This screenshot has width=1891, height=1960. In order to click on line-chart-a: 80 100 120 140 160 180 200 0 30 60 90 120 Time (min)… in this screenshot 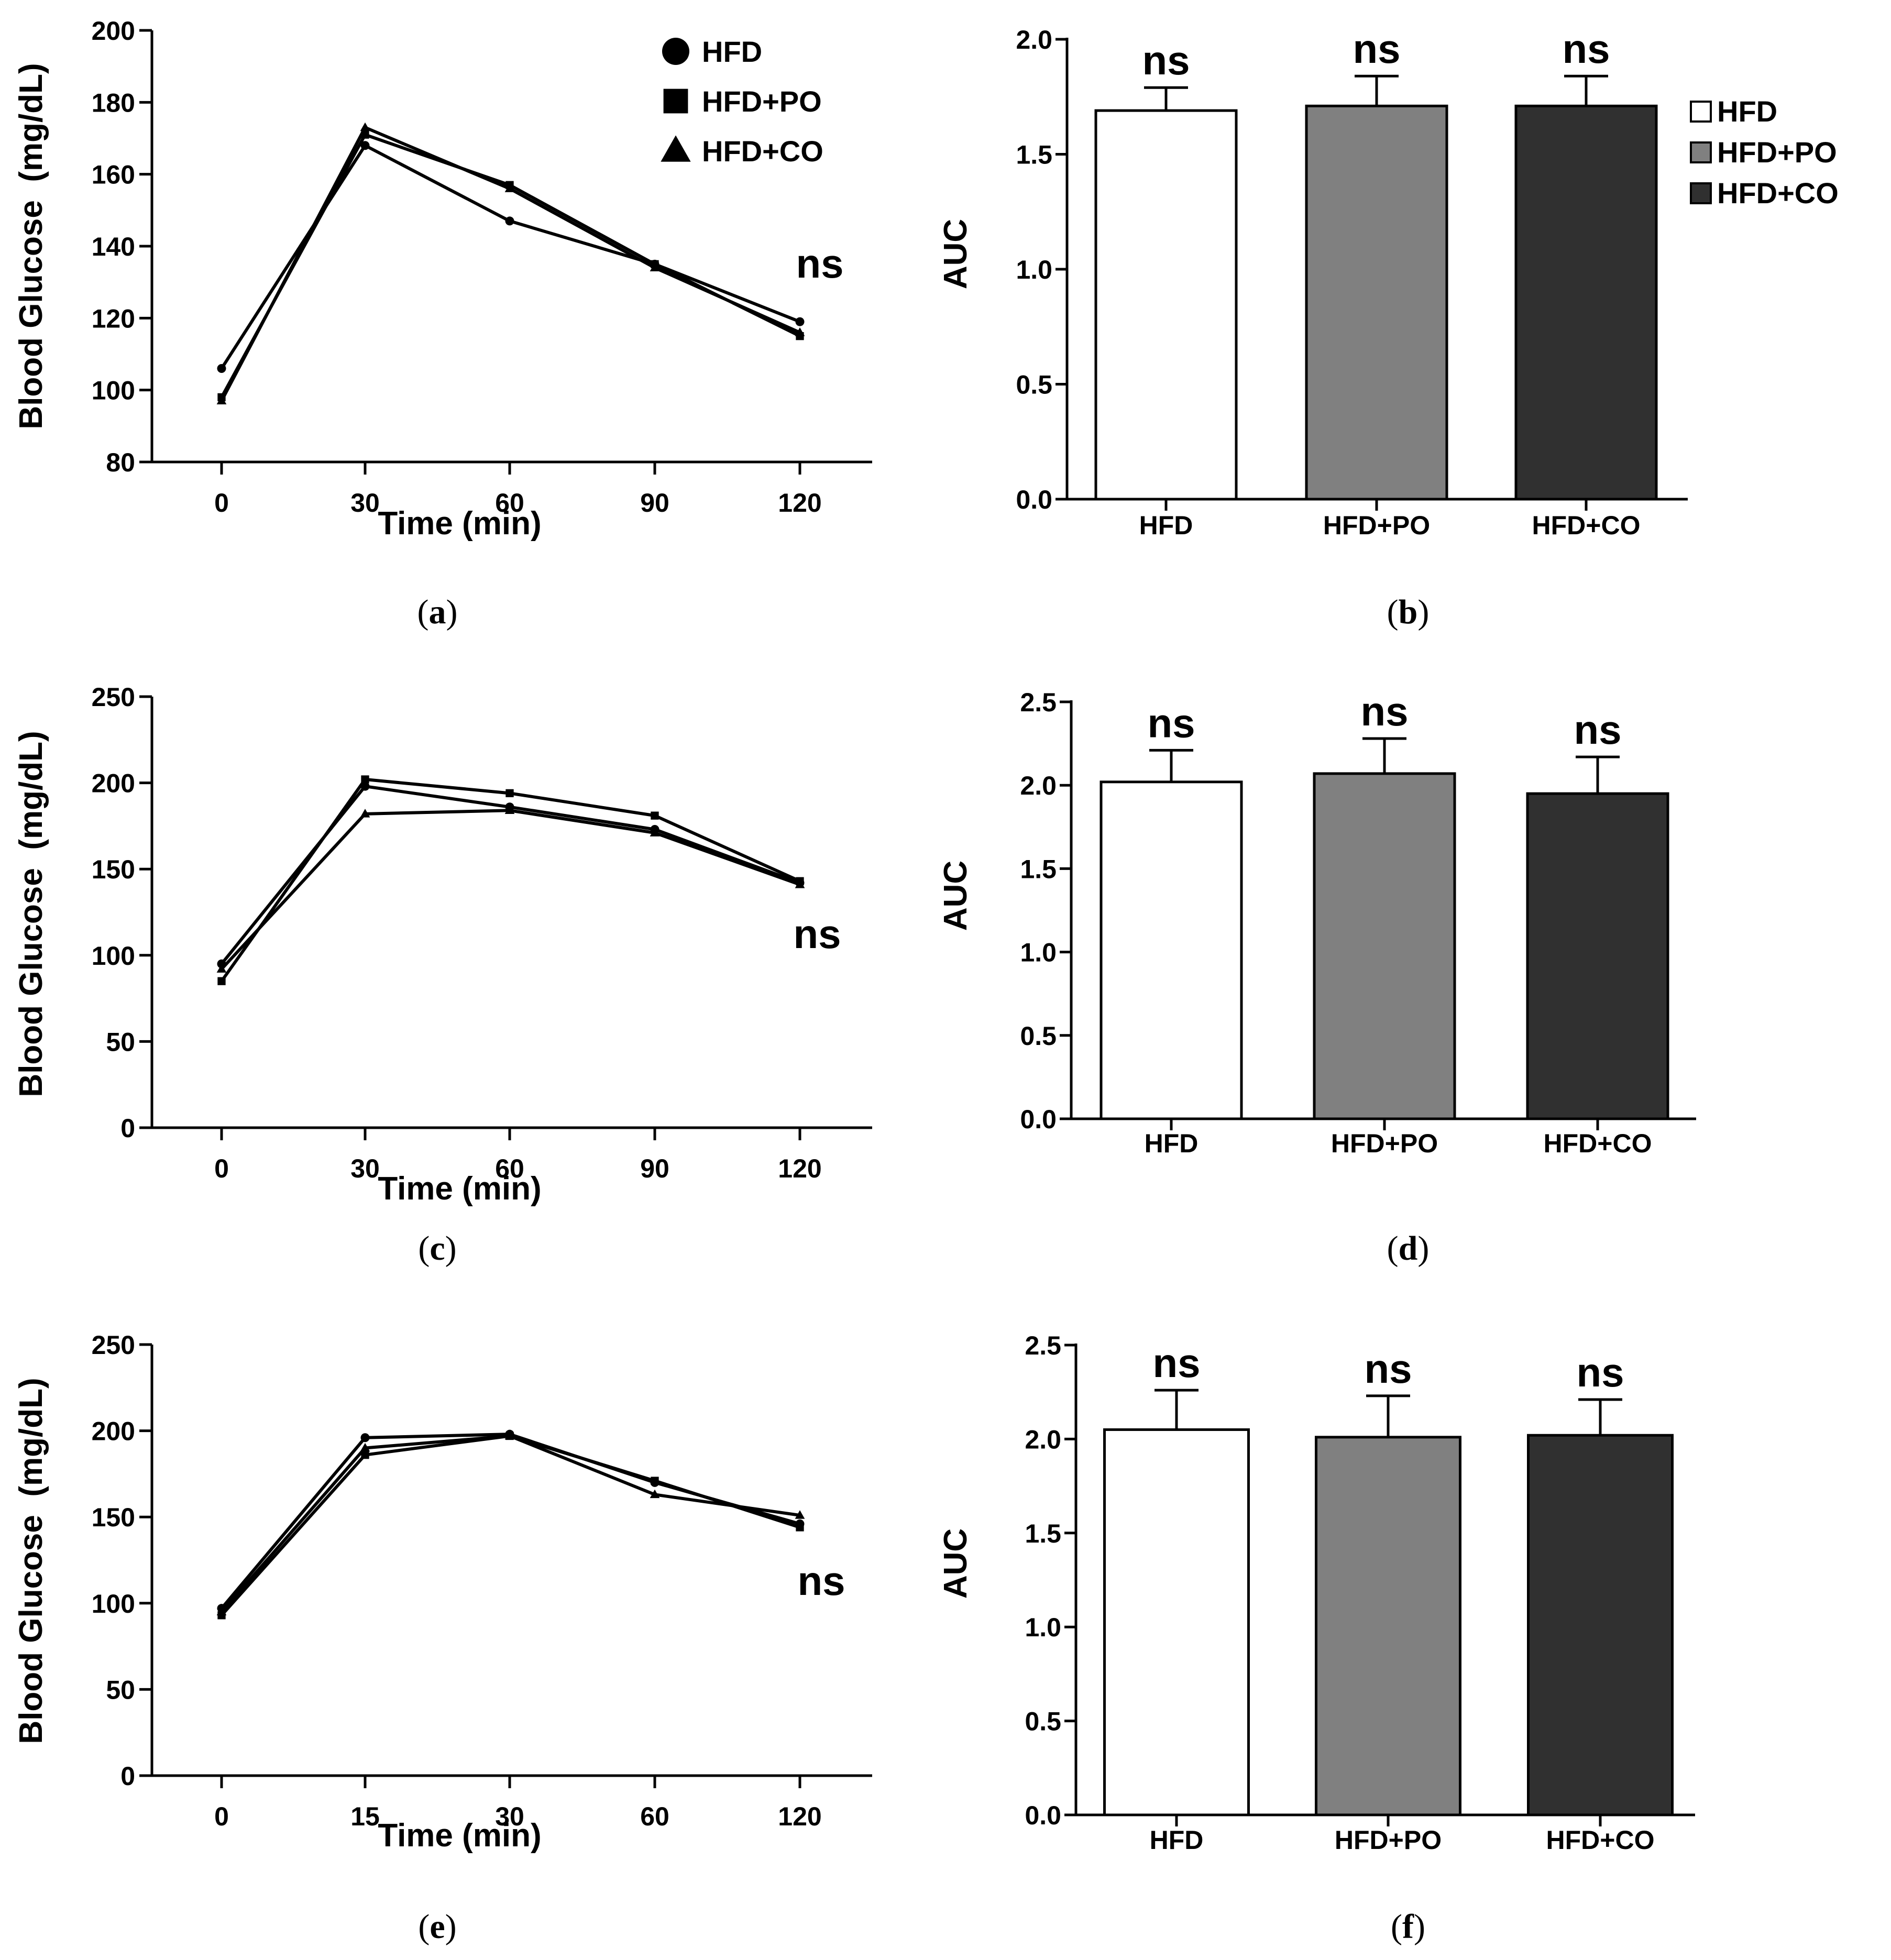, I will do `click(442, 323)`.